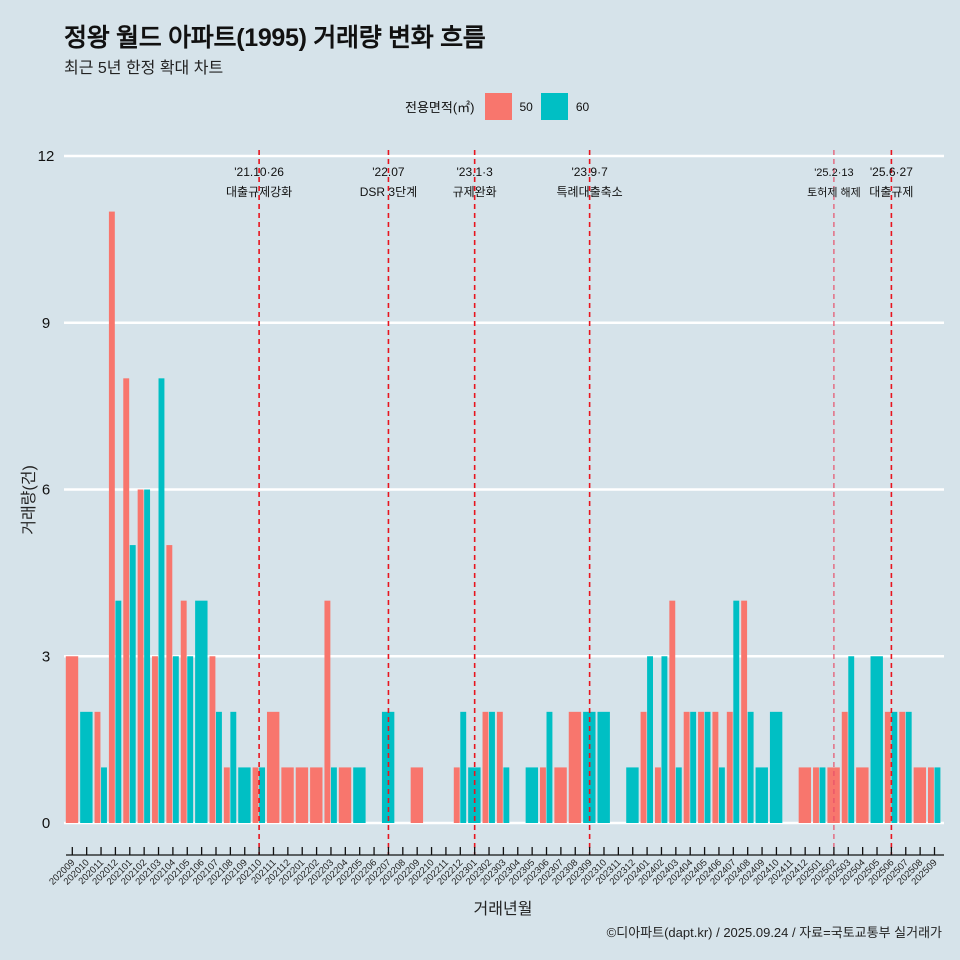  What do you see at coordinates (526, 106) in the screenshot?
I see `legend-label-50: 50` at bounding box center [526, 106].